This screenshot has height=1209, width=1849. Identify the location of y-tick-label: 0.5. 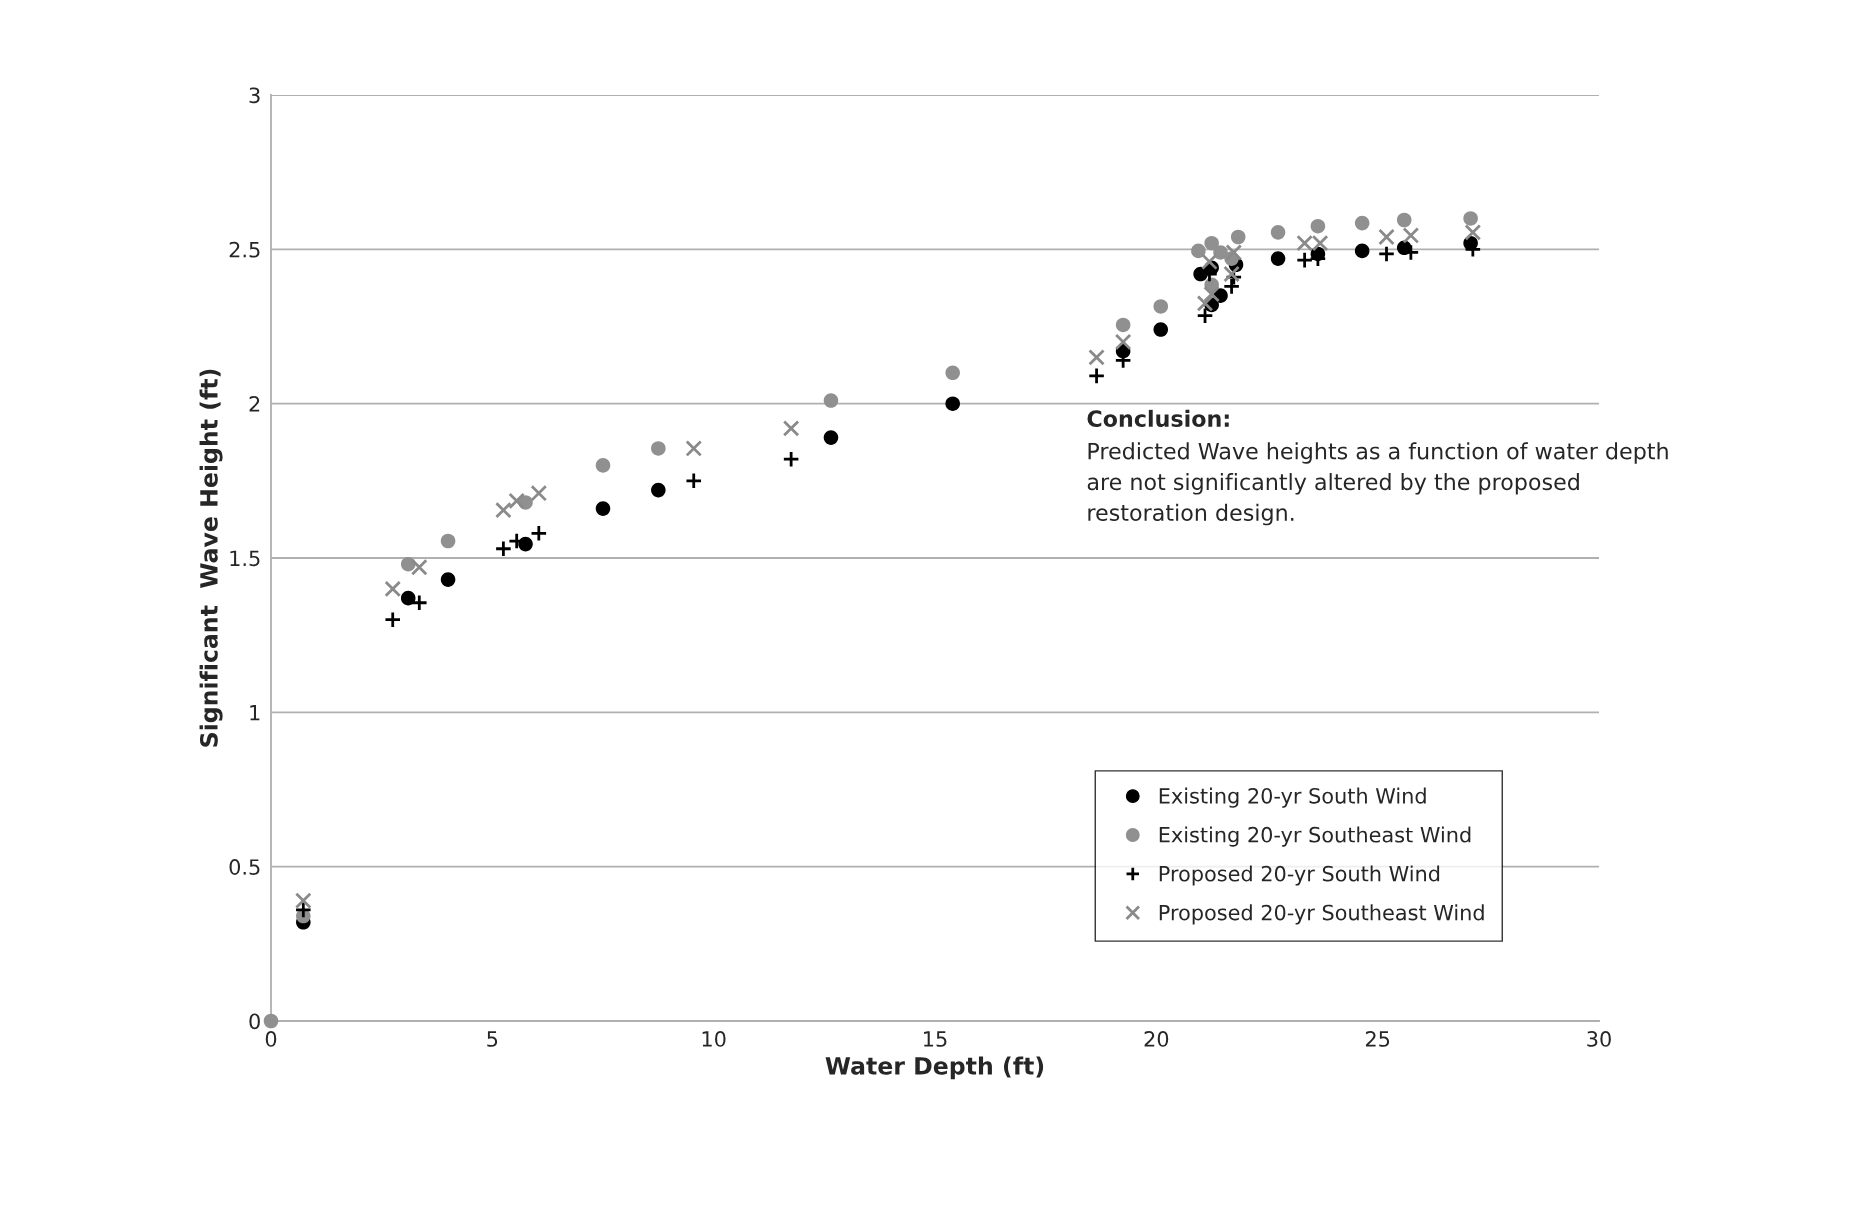
(244, 867).